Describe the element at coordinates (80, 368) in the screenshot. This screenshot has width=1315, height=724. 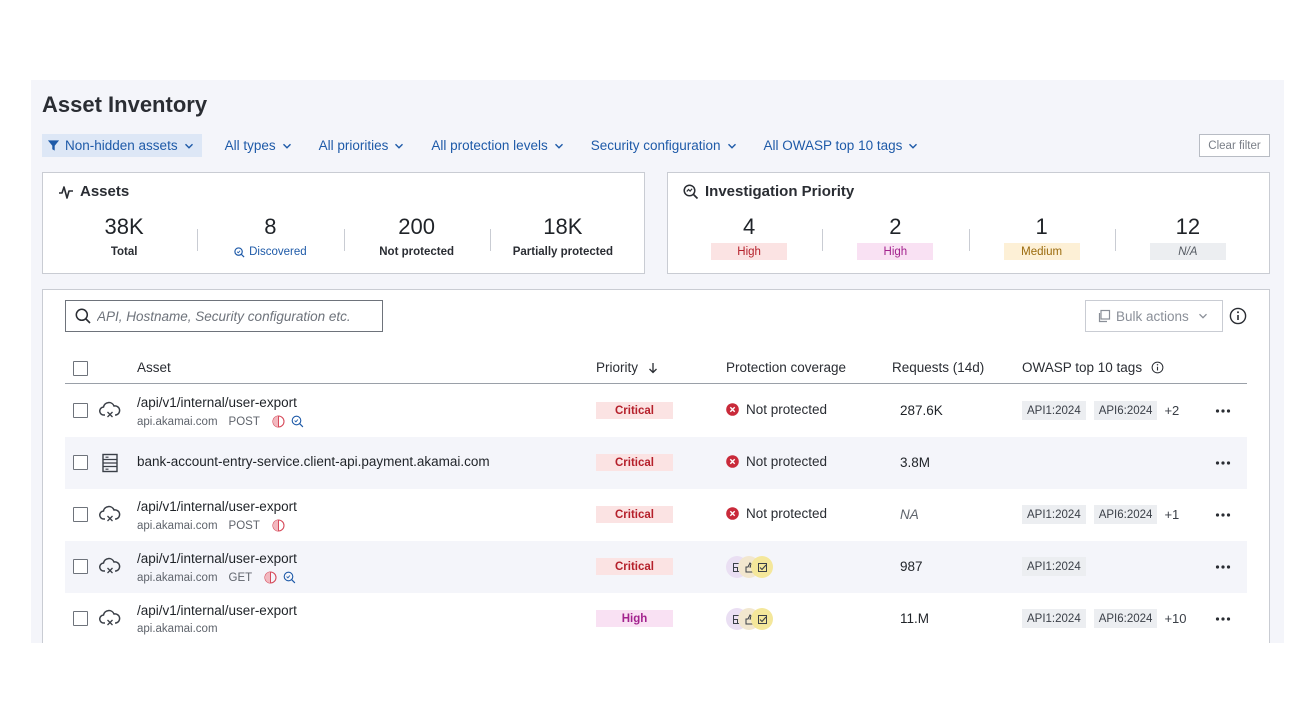
I see `select-all-checkbox` at that location.